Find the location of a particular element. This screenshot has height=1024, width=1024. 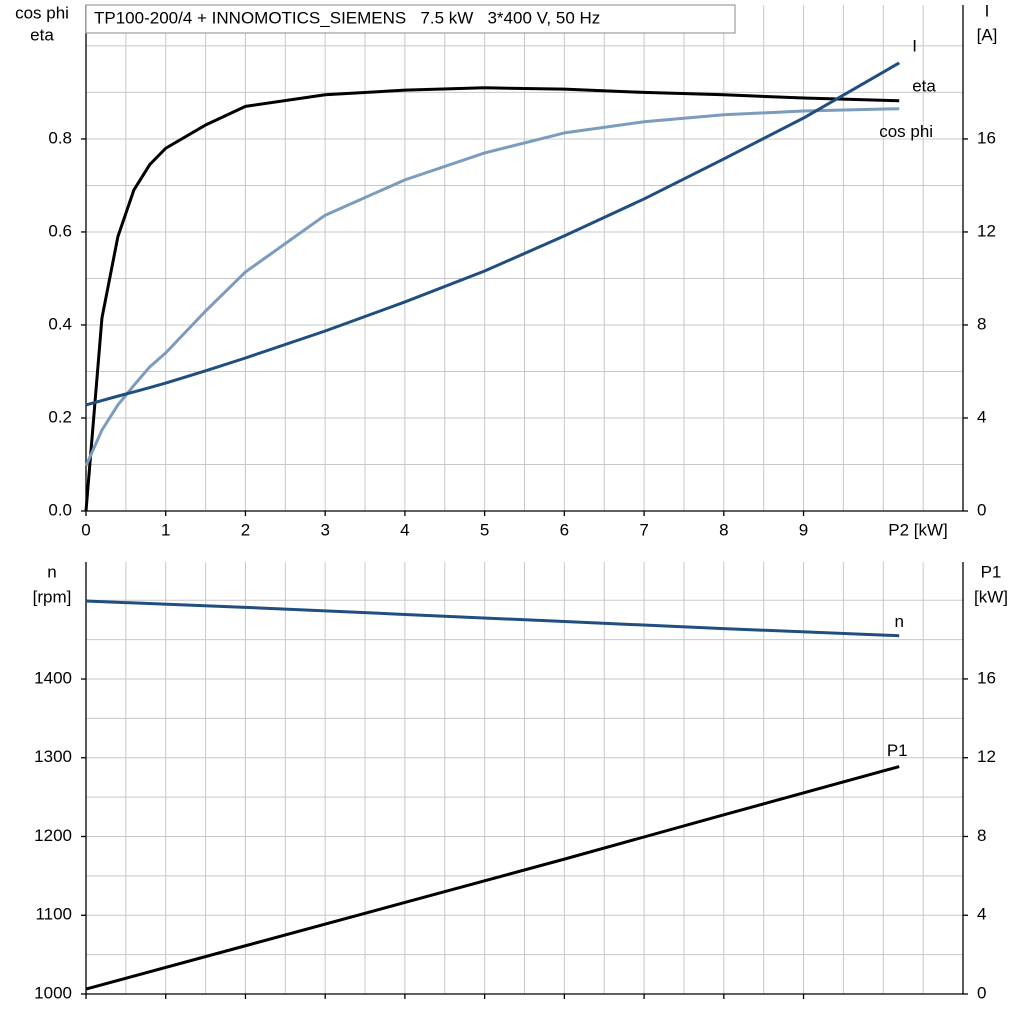

series-label: eta is located at coordinates (924, 85).